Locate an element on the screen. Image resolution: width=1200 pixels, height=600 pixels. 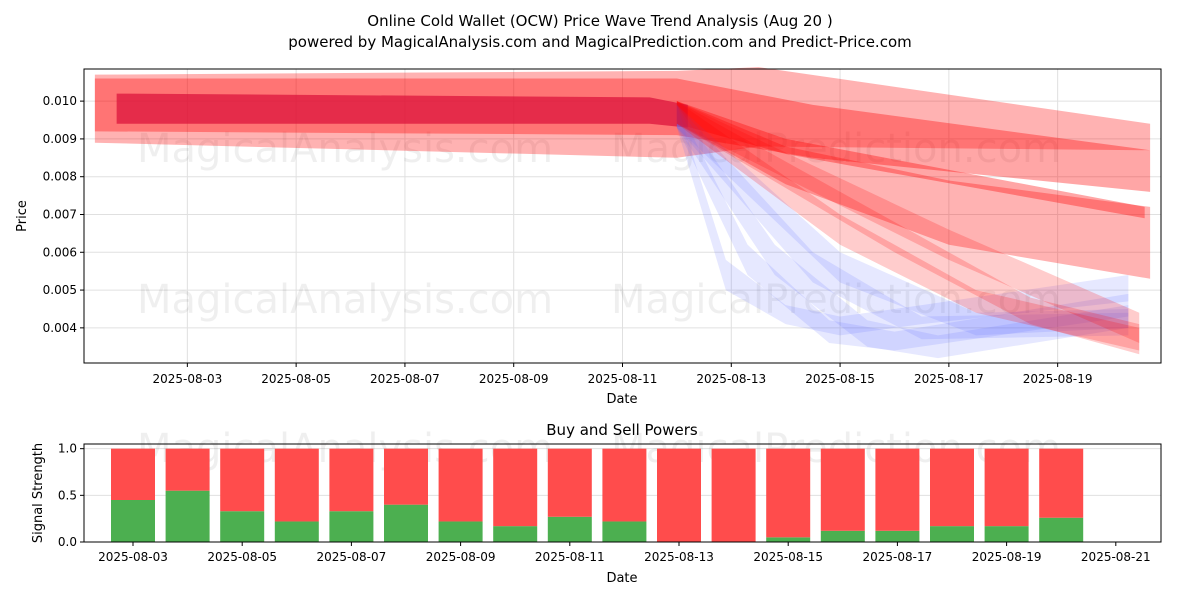
bottom-title: Buy and Sell Powers is located at coordinates (622, 430).